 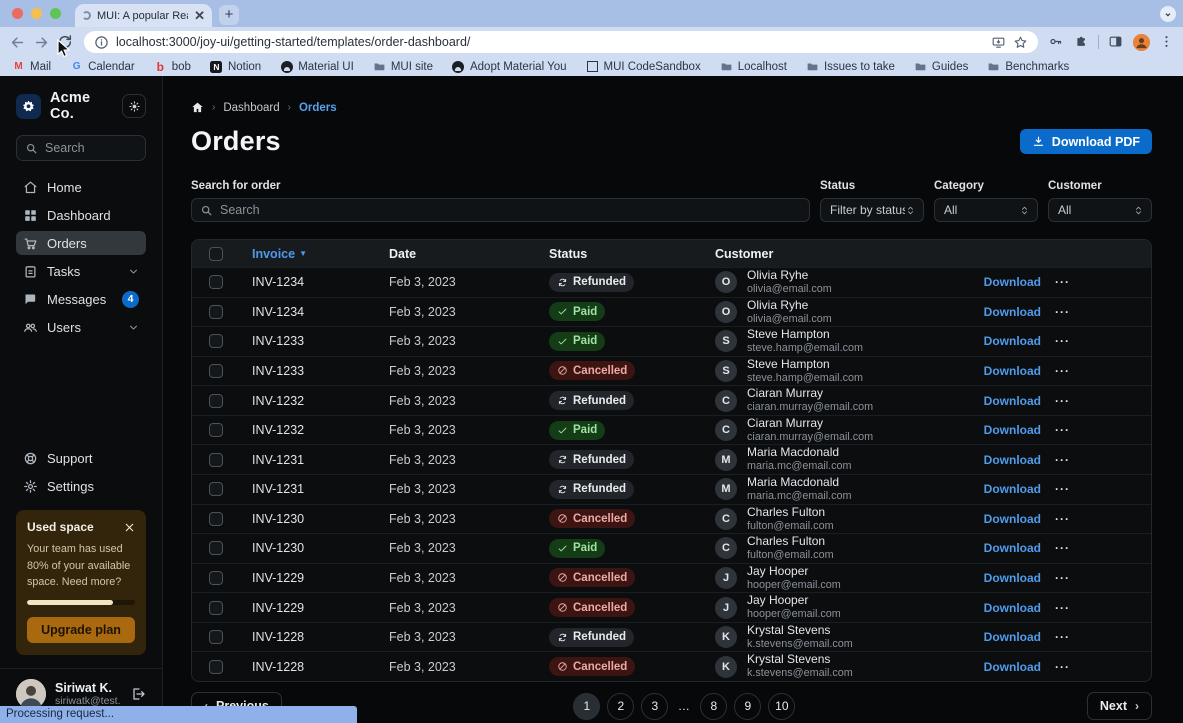 I want to click on breadcrumb-dashboard: Dashboard, so click(x=251, y=107).